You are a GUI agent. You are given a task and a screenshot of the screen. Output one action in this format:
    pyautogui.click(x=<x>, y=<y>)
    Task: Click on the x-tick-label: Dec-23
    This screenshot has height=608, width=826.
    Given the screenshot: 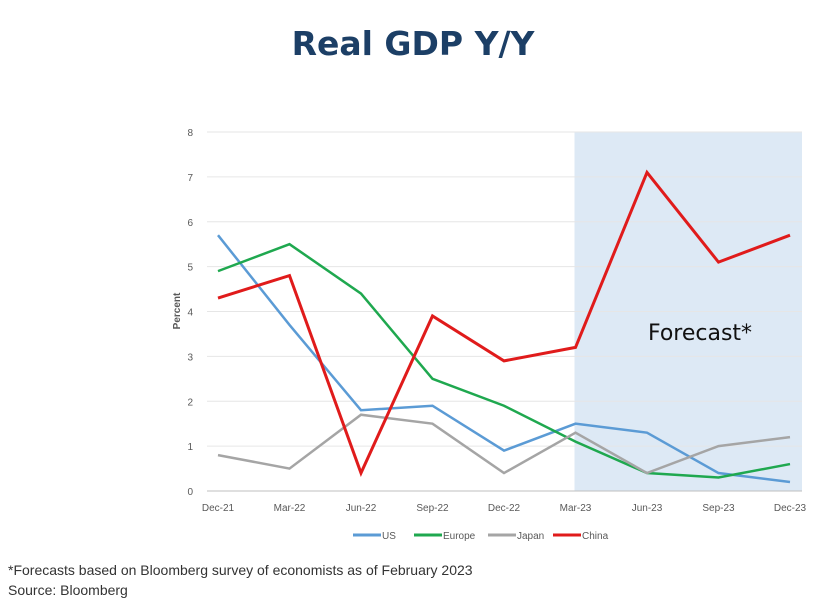 What is the action you would take?
    pyautogui.click(x=790, y=508)
    